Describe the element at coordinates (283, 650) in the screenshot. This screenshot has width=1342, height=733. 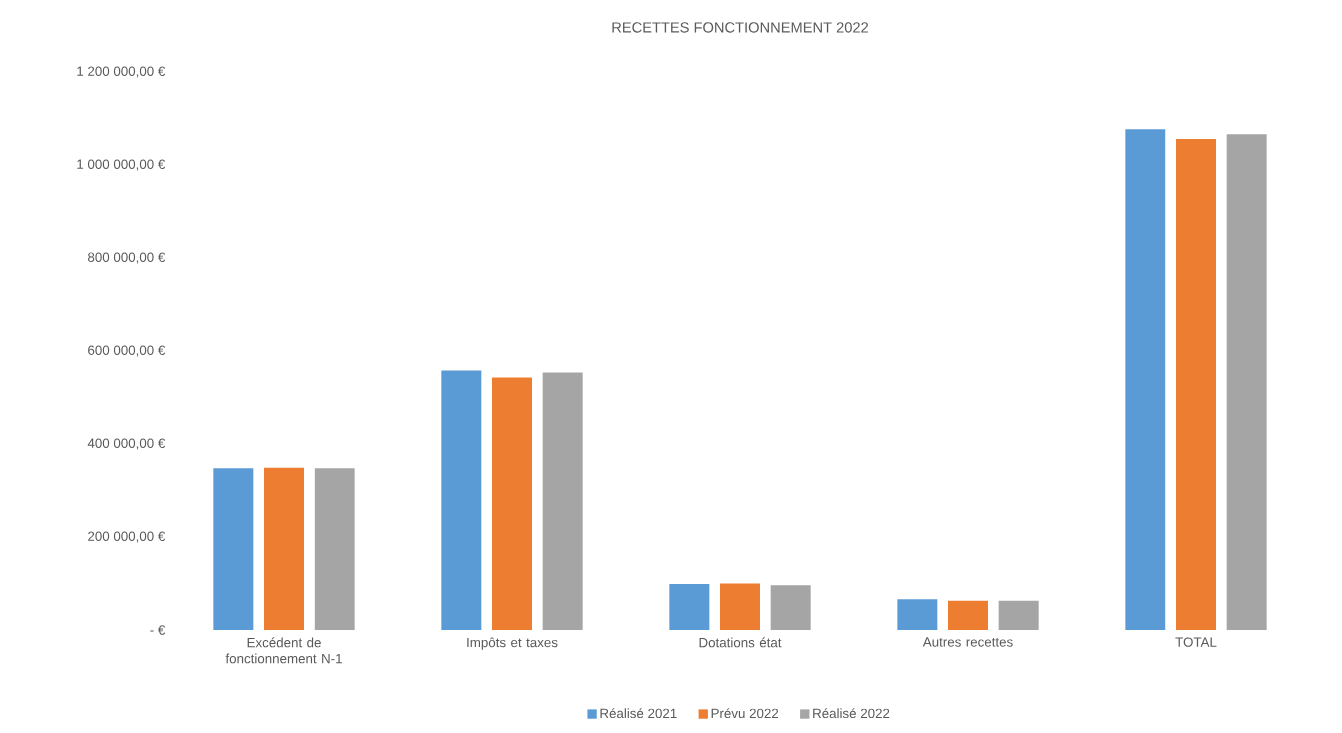
I see `x-tick-label: Excédent de fonctionnement N-1` at that location.